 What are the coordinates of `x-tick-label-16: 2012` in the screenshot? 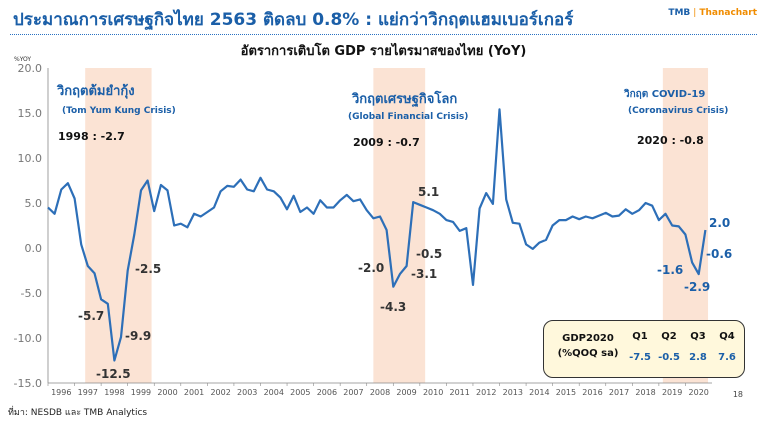 It's located at (486, 392).